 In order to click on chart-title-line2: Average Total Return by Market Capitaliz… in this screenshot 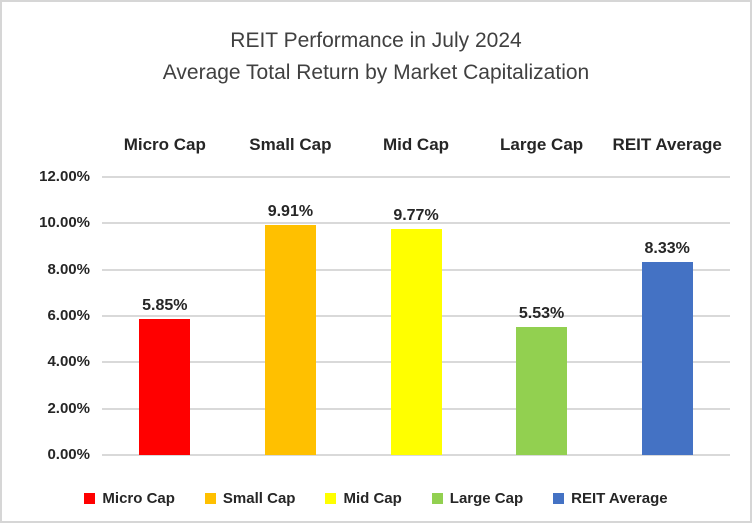, I will do `click(376, 72)`.